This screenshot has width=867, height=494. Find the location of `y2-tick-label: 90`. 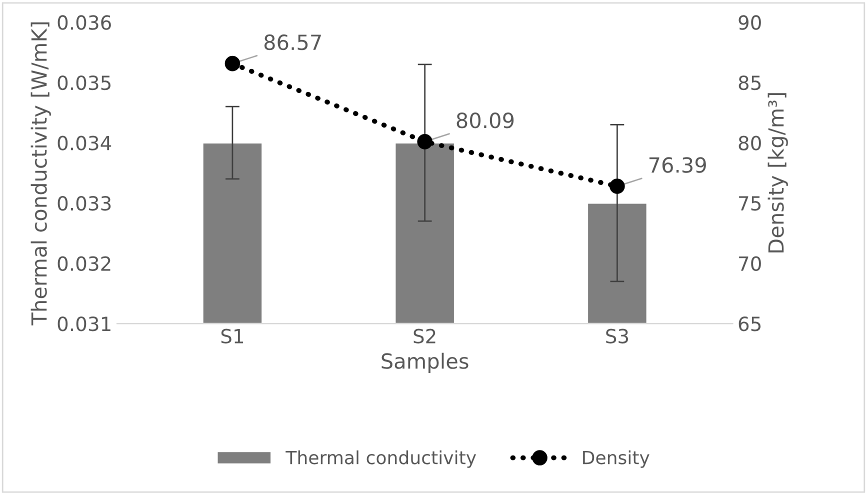

y2-tick-label: 90 is located at coordinates (749, 22).